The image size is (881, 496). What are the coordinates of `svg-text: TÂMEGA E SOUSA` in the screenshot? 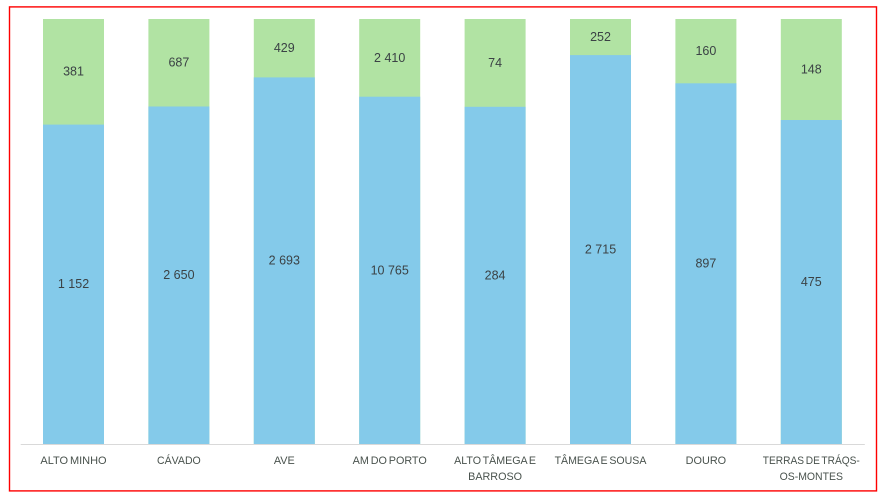 It's located at (601, 460).